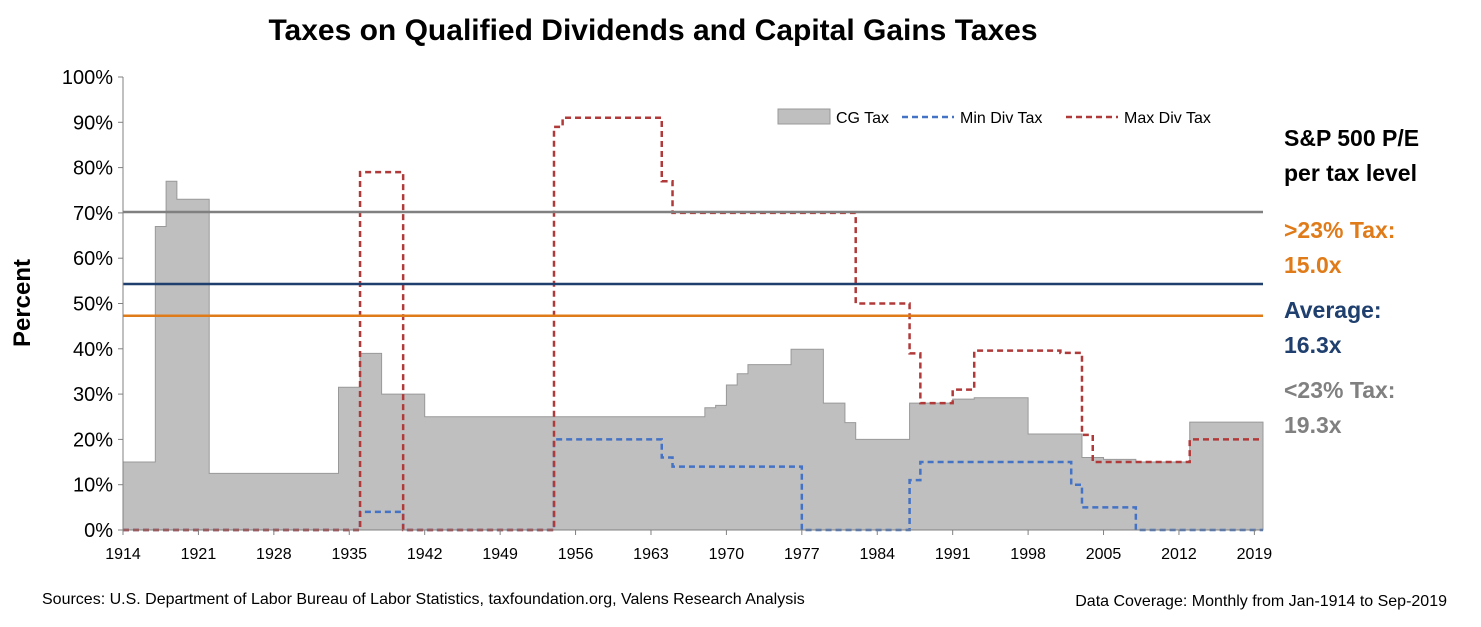 This screenshot has width=1481, height=627. Describe the element at coordinates (804, 116) in the screenshot. I see `legend-swatch-cg-tax` at that location.